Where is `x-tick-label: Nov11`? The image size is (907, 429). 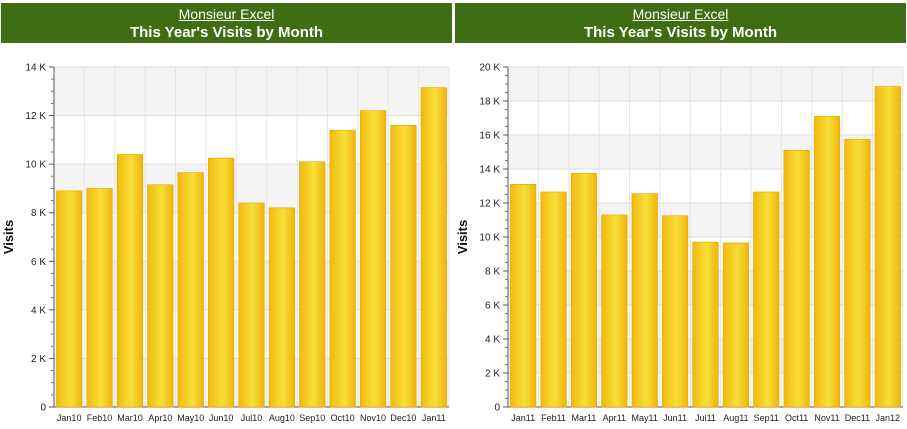
x-tick-label: Nov11 is located at coordinates (826, 418).